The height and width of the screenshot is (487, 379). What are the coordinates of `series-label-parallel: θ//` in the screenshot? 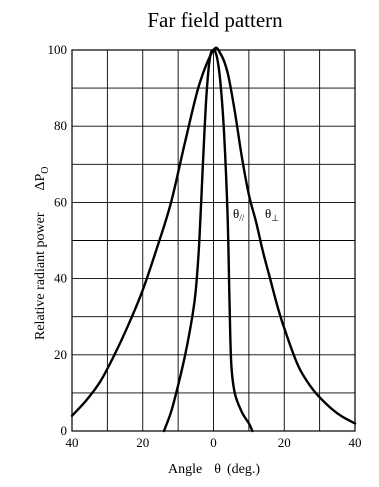 It's located at (239, 214).